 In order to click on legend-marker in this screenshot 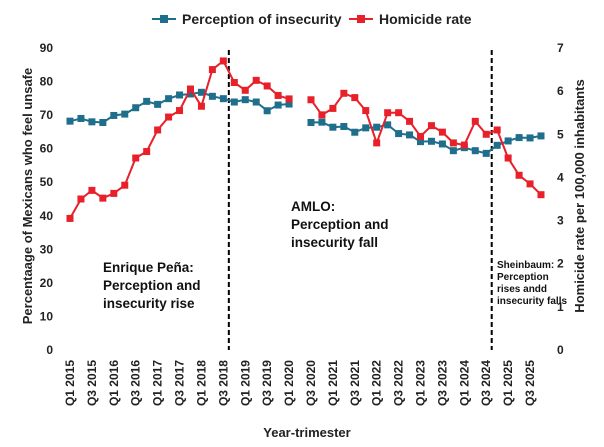, I will do `click(164, 19)`.